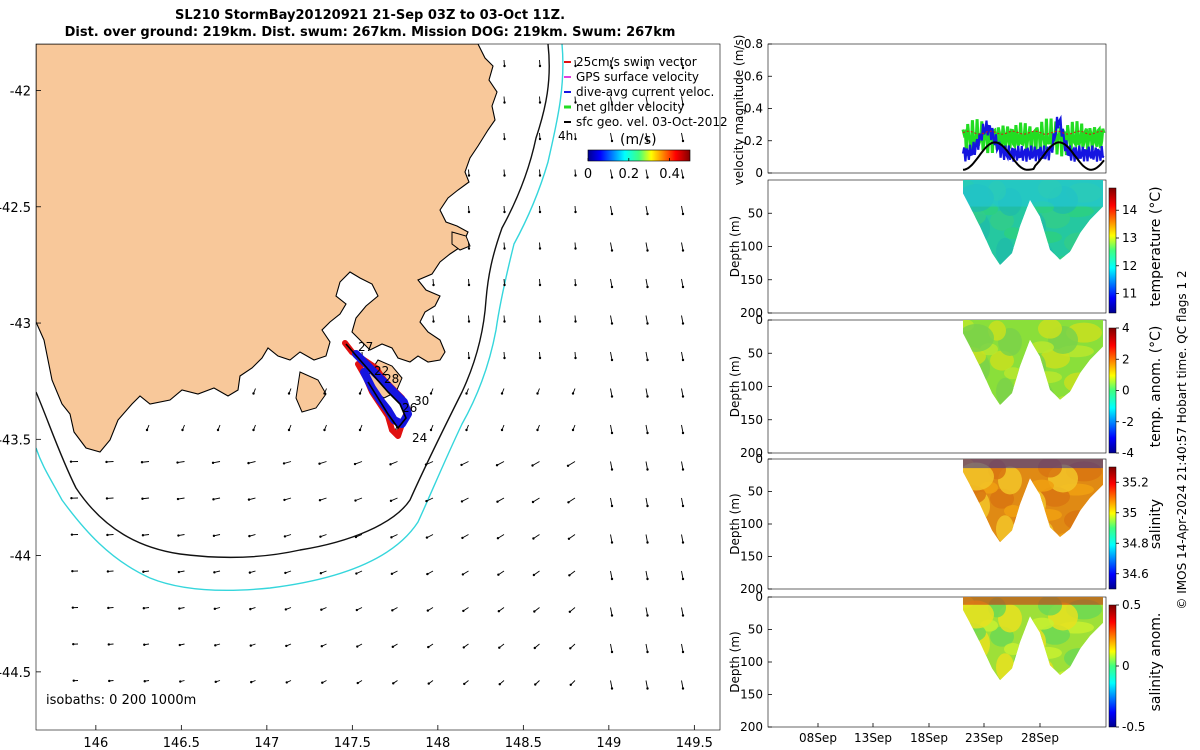  Describe the element at coordinates (638, 140) in the screenshot. I see `map-colorbar-title: (m/s)` at that location.